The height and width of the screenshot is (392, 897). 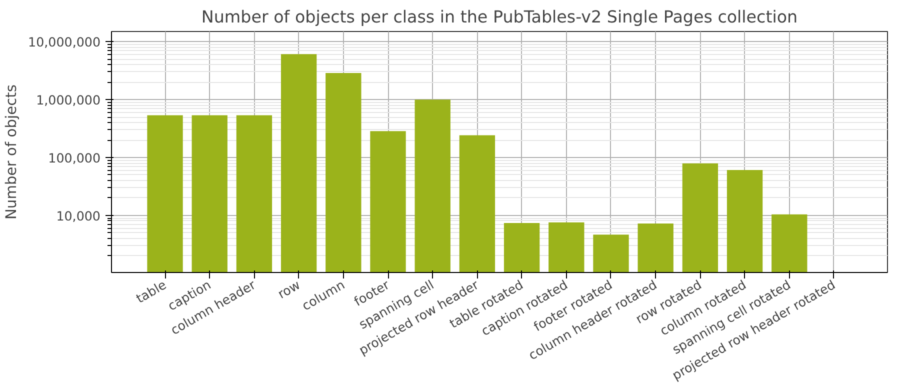 What do you see at coordinates (151, 291) in the screenshot?
I see `x-tick-label: table` at bounding box center [151, 291].